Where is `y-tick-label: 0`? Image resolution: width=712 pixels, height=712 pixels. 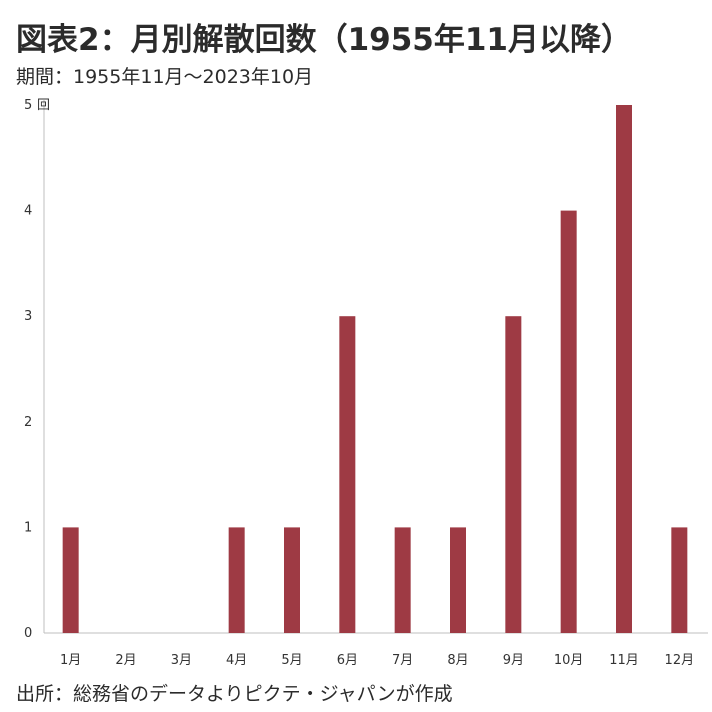
y-tick-label: 0 is located at coordinates (28, 633).